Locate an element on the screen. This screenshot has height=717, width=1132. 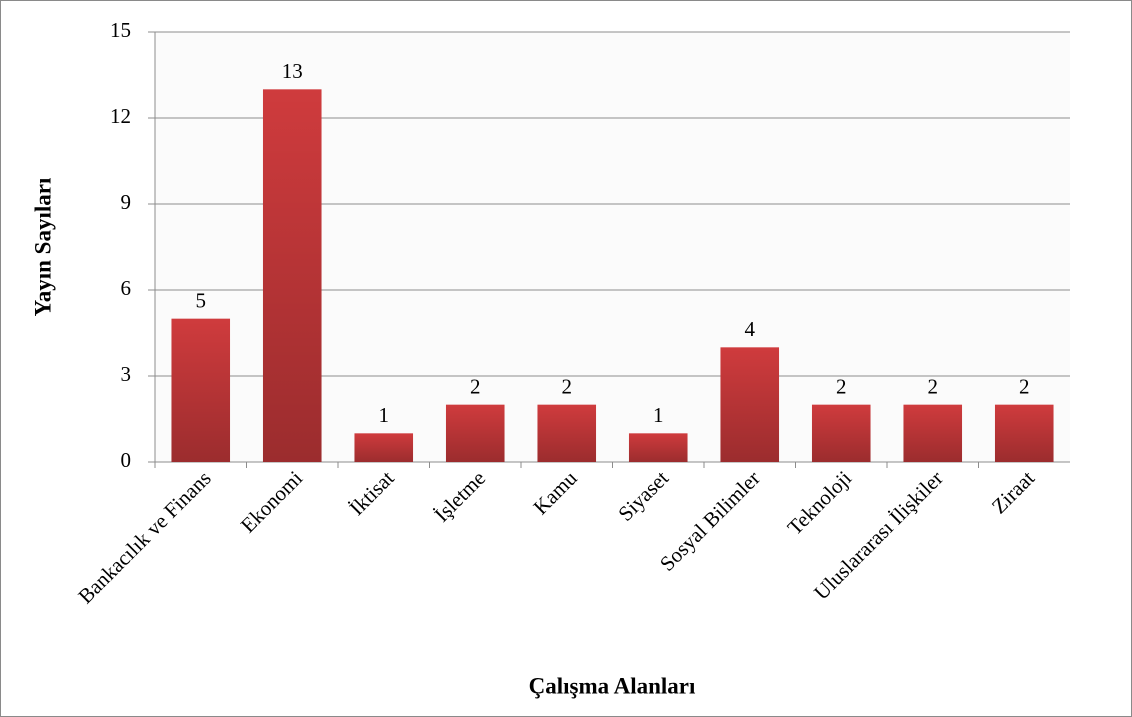
y-tick-label: 12 is located at coordinates (120, 116).